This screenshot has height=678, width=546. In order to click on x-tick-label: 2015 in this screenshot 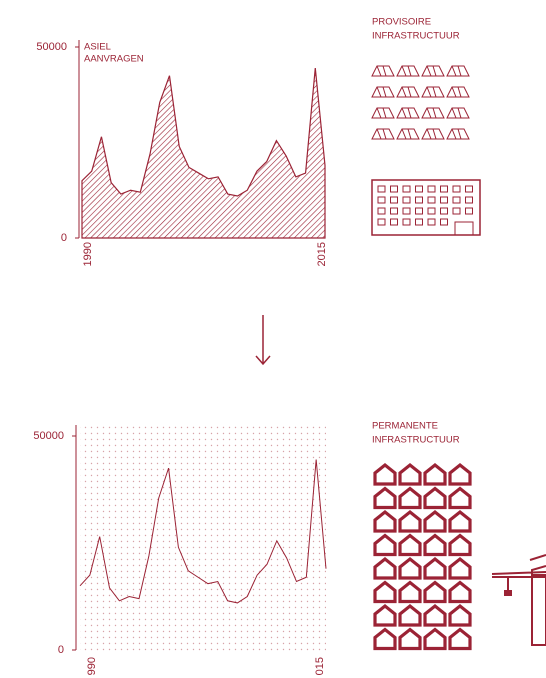, I will do `click(322, 254)`.